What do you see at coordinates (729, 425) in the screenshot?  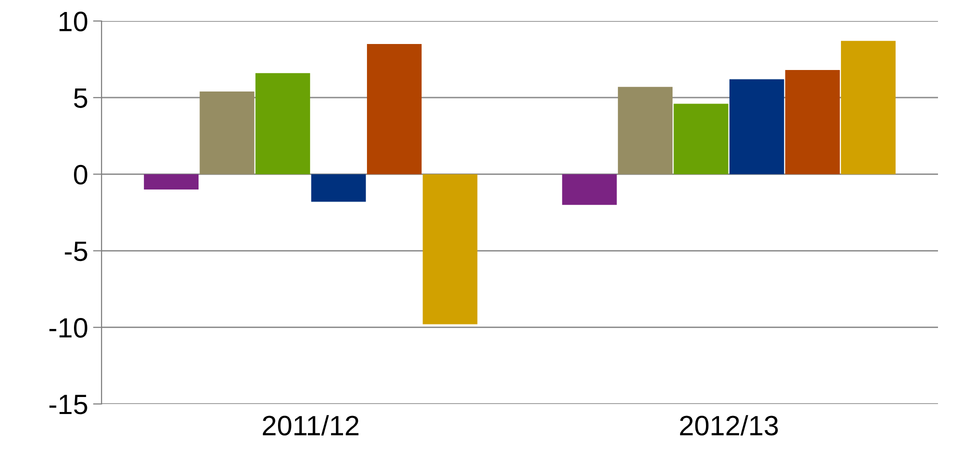 I see `x-tick-label: 2012/13` at bounding box center [729, 425].